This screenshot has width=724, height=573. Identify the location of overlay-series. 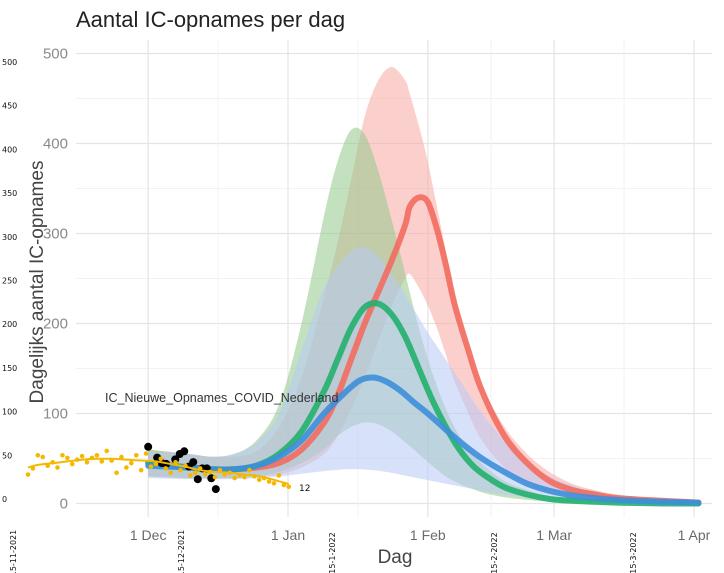
(158, 469).